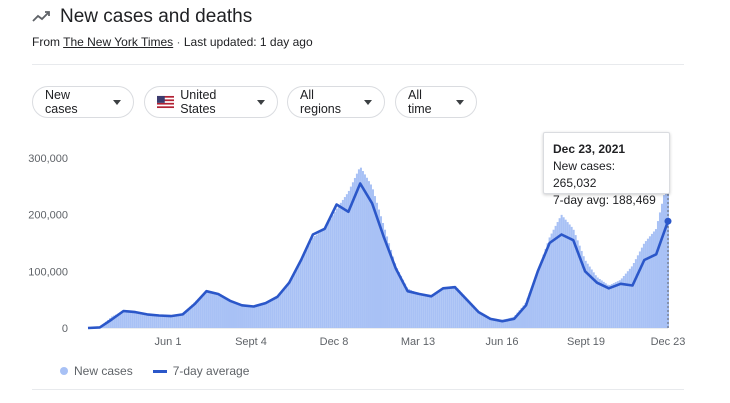 This screenshot has height=403, width=730. What do you see at coordinates (336, 102) in the screenshot?
I see `region-dropdown: All regions` at bounding box center [336, 102].